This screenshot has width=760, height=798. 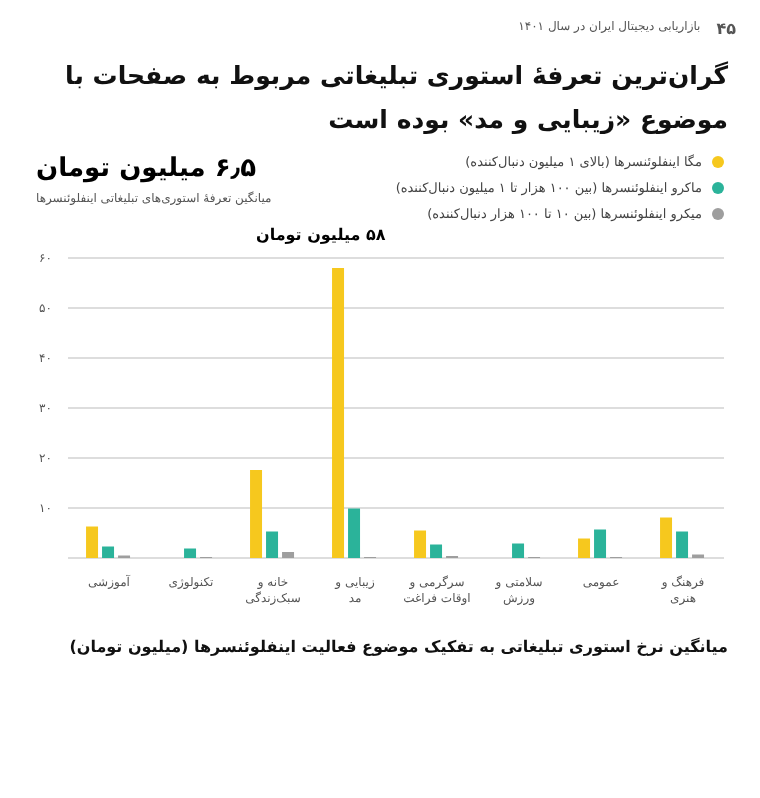 What do you see at coordinates (396, 98) in the screenshot?
I see `chart-title: گران‌ترین تعرفهٔ استوری تبلیغاتی مربوط به صفحات با موضوع «زیبایی و مد» بوده است` at bounding box center [396, 98].